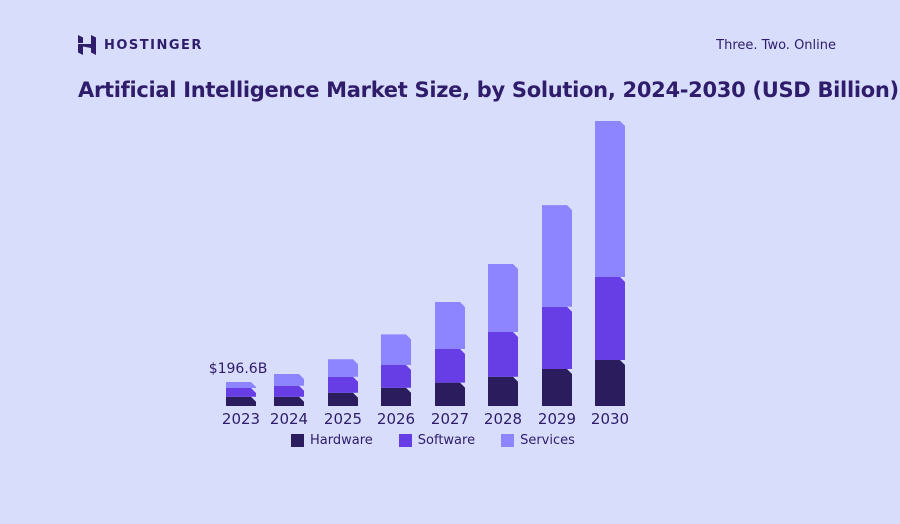  I want to click on bar-software-2027, so click(450, 365).